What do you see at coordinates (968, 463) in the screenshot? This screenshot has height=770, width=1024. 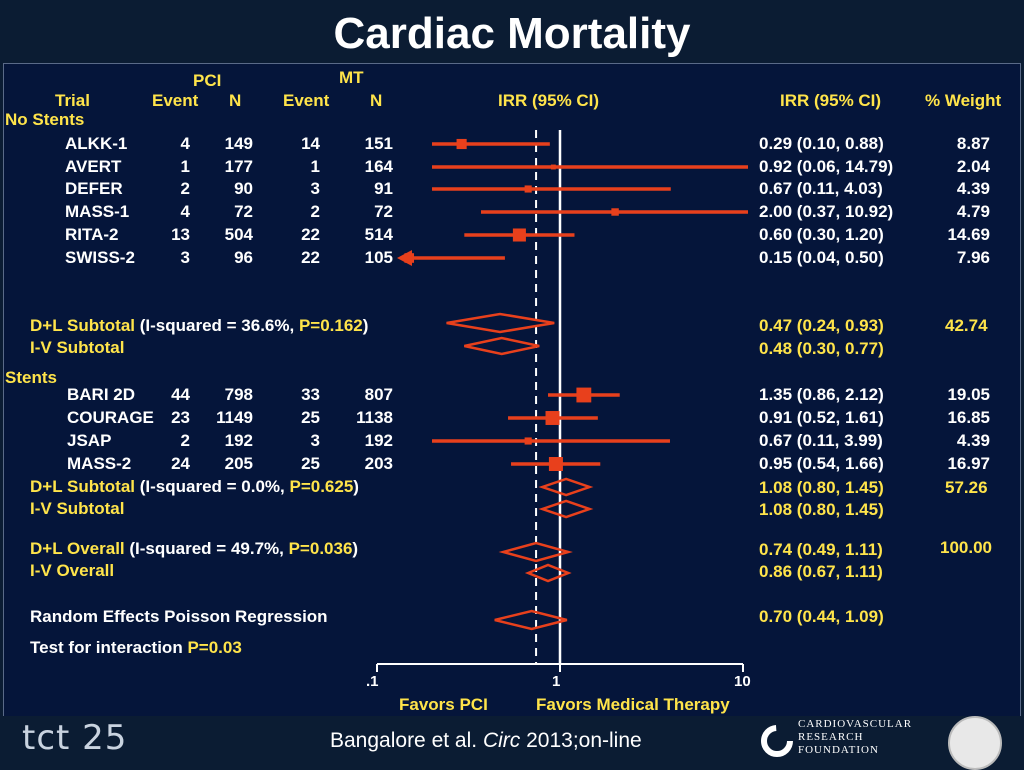 I see `trial-weight: 16.97` at bounding box center [968, 463].